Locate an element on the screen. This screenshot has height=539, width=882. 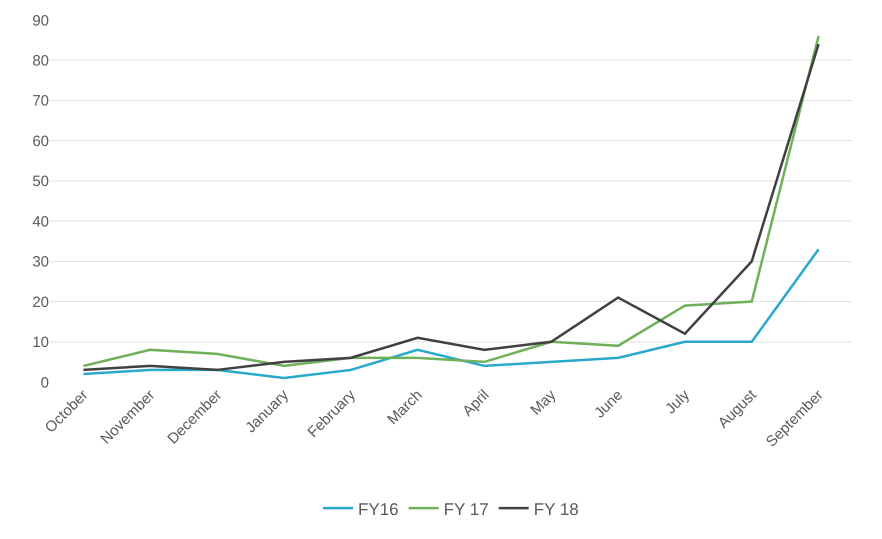
legend-label: FY16 is located at coordinates (378, 509).